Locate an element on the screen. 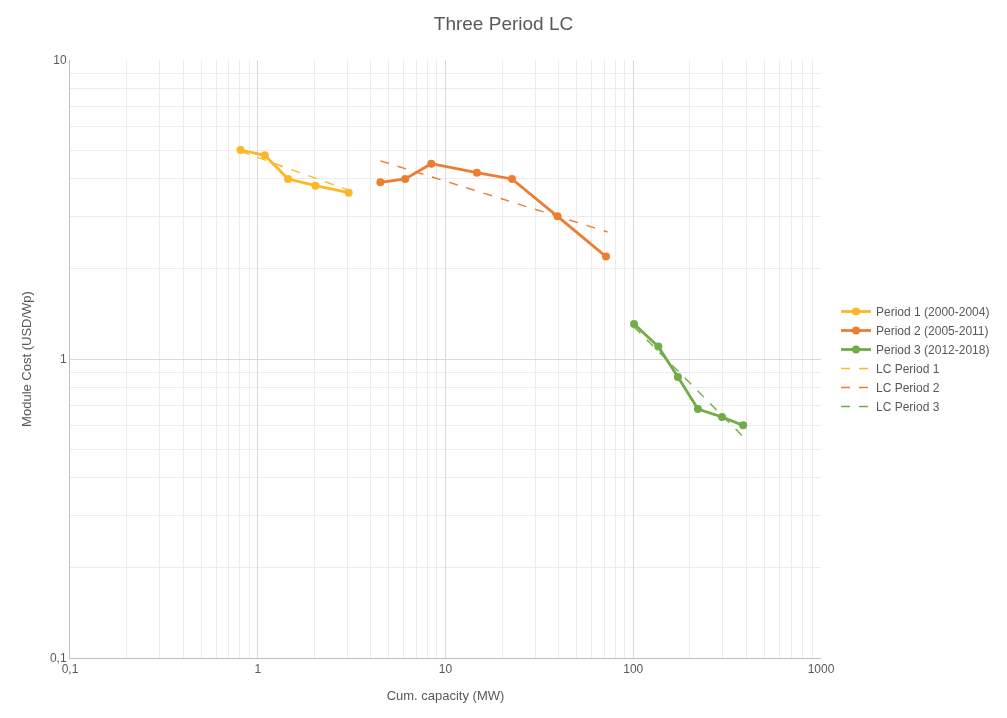 This screenshot has height=718, width=1007. x-axis-title: Cum. capacity (MW) is located at coordinates (445, 695).